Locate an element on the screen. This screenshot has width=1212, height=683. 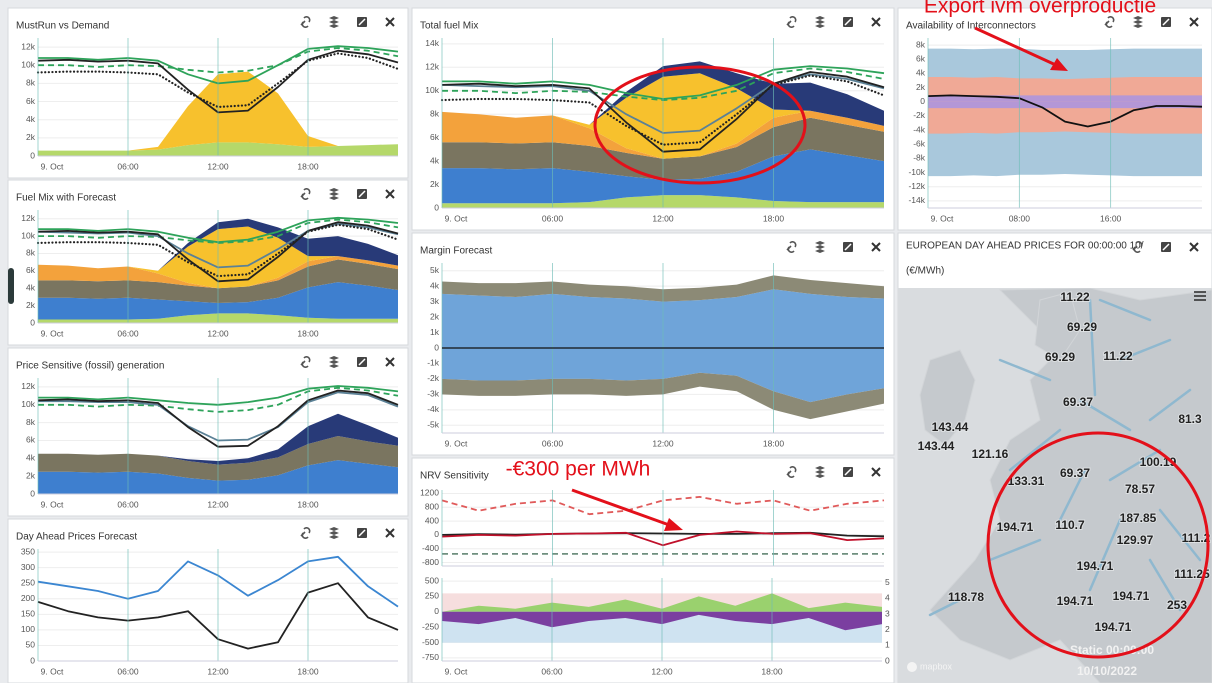
side-handle is located at coordinates (11, 286).